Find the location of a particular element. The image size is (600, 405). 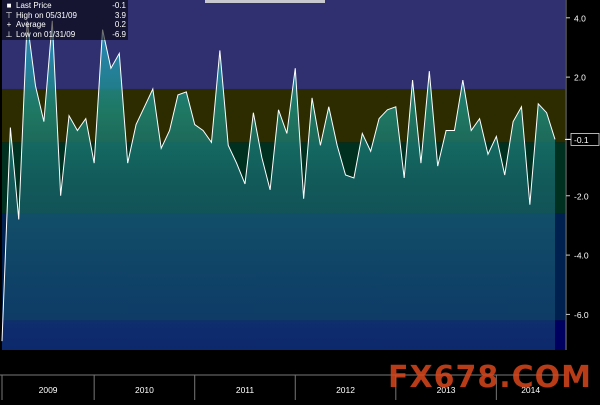

x-tick-label-2: 2011 is located at coordinates (245, 390).